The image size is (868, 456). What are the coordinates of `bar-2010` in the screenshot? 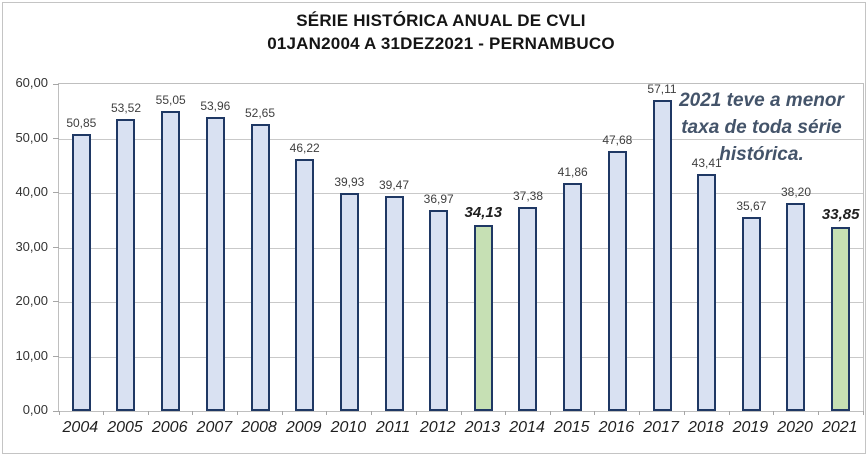 It's located at (349, 302).